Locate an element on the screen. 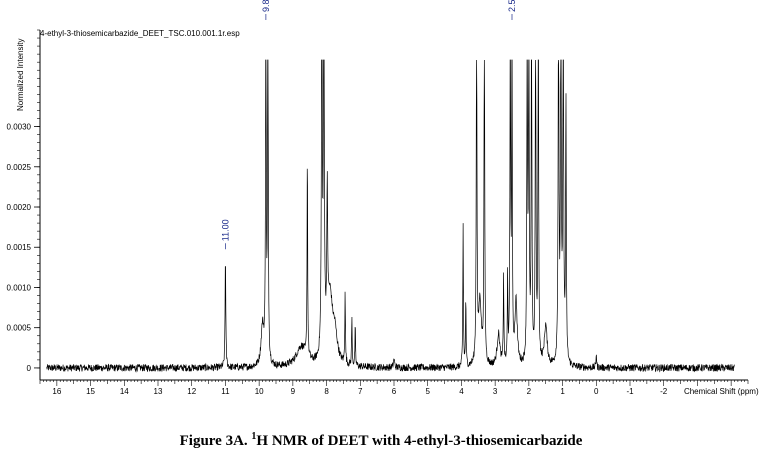  y-tick-label: 0.0020 is located at coordinates (19, 207).